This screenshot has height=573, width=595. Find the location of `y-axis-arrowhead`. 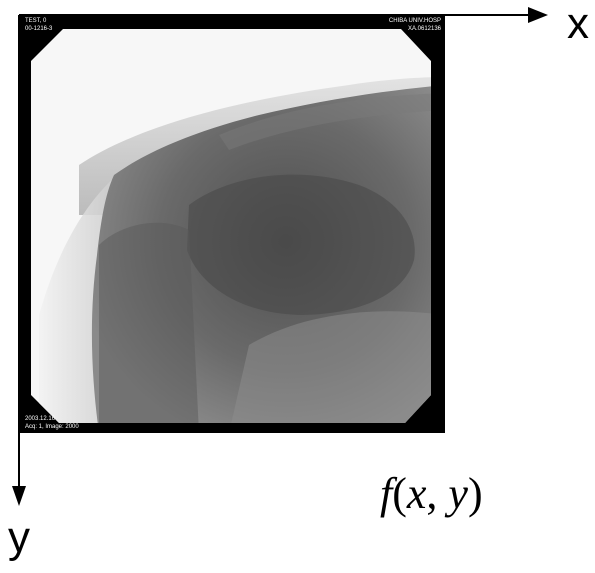

y-axis-arrowhead is located at coordinates (19, 496).